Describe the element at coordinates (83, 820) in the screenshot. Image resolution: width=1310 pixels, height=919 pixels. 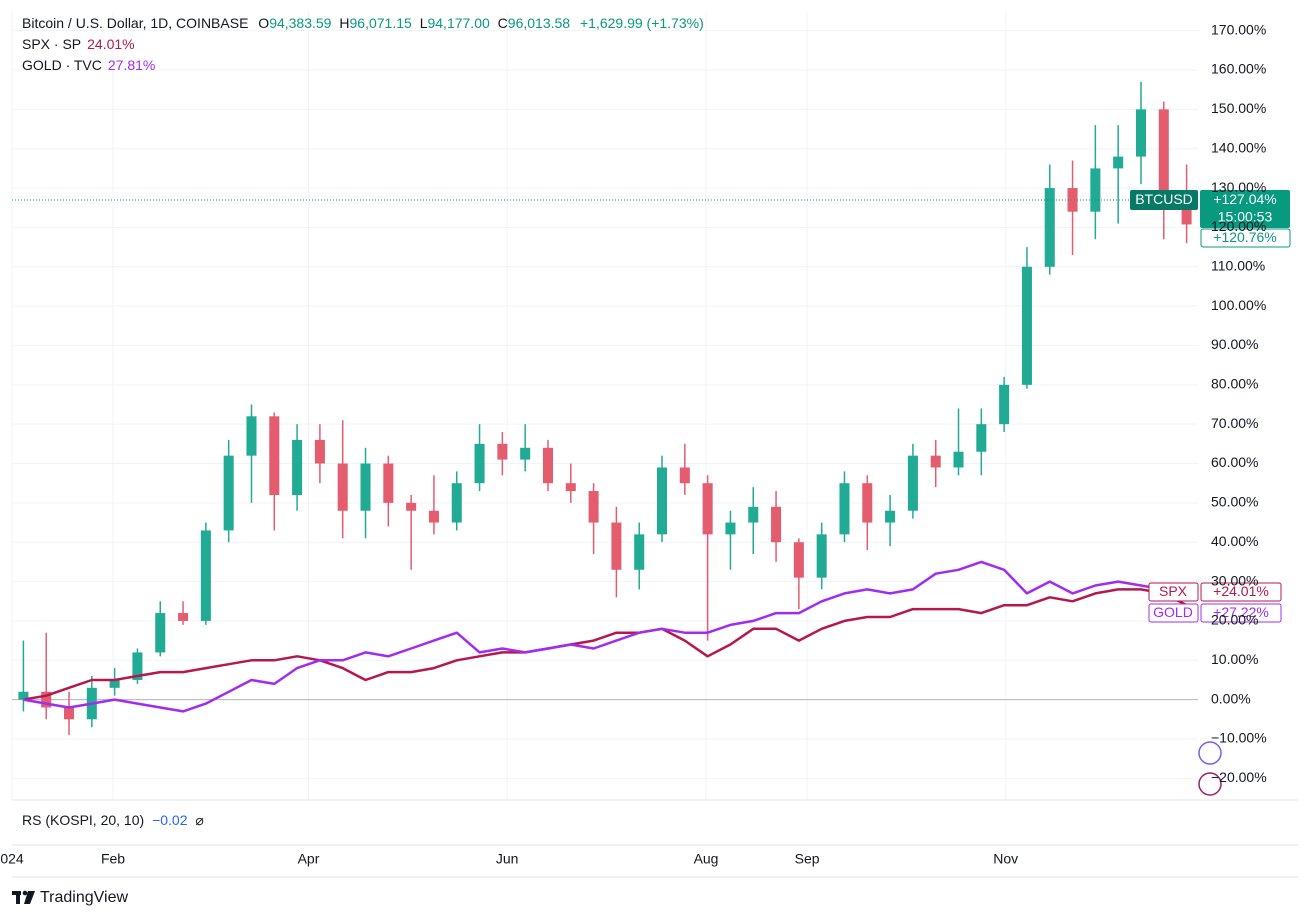
I see `indicator-name: RS (KOSPI, 20, 10)` at that location.